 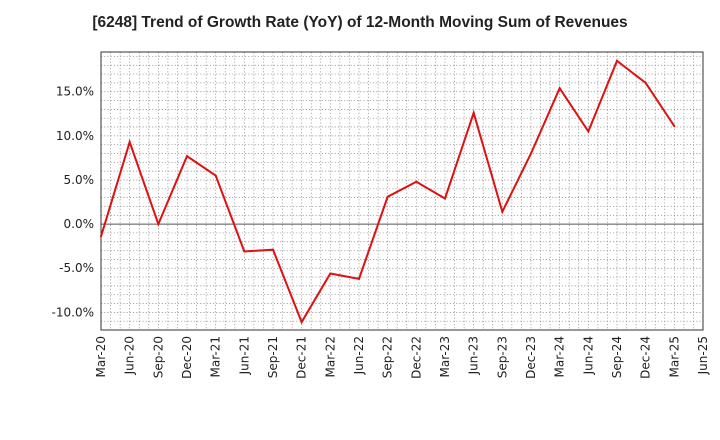 I want to click on y-tick-label: 5.0%, so click(x=79, y=180).